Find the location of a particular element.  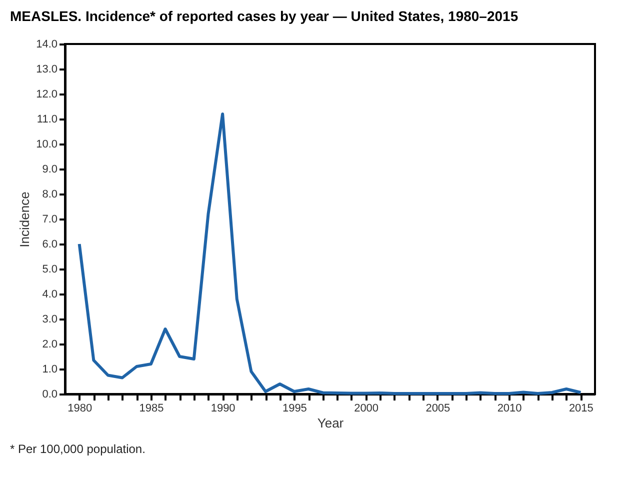

y-tick-label: 1.0 is located at coordinates (50, 370).